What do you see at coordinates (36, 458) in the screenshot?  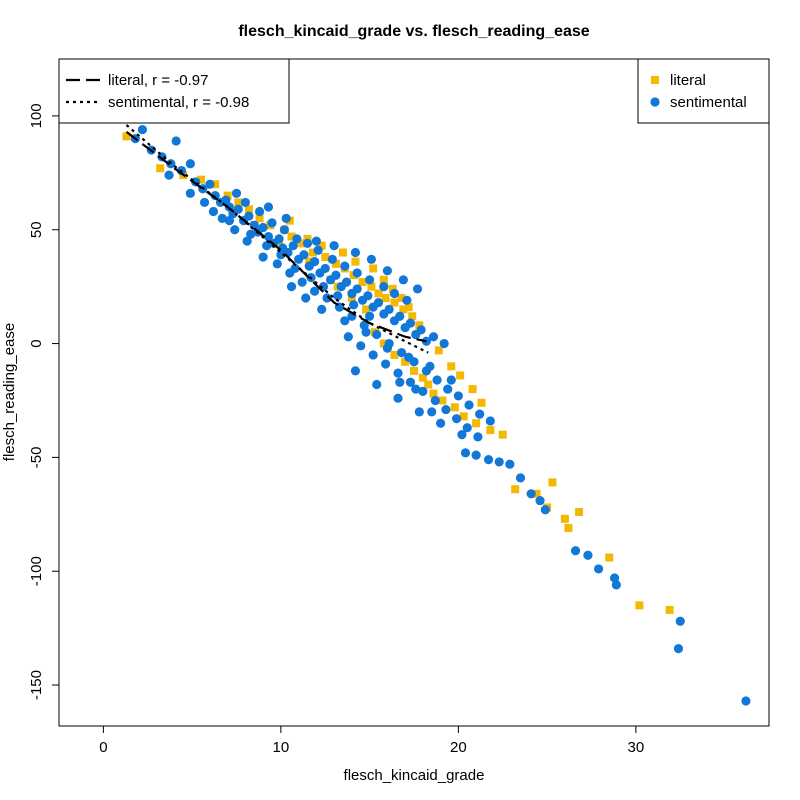 I see `y-tick-label: -50` at bounding box center [36, 458].